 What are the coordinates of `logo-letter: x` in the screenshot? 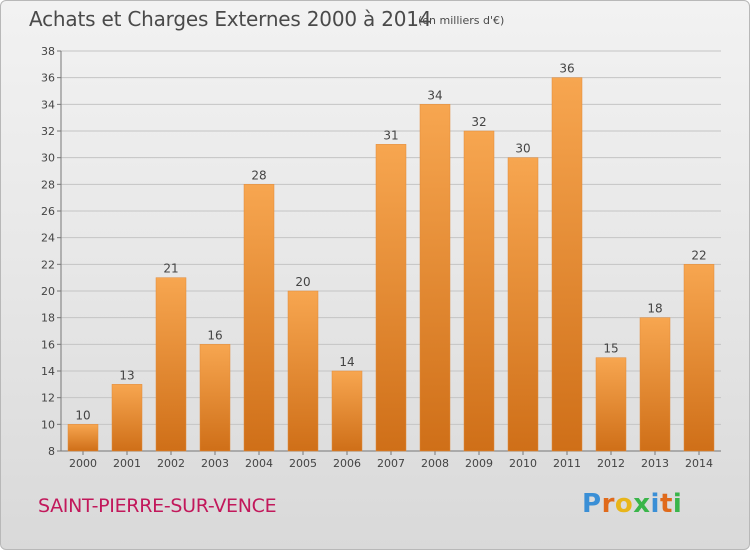 It's located at (642, 504).